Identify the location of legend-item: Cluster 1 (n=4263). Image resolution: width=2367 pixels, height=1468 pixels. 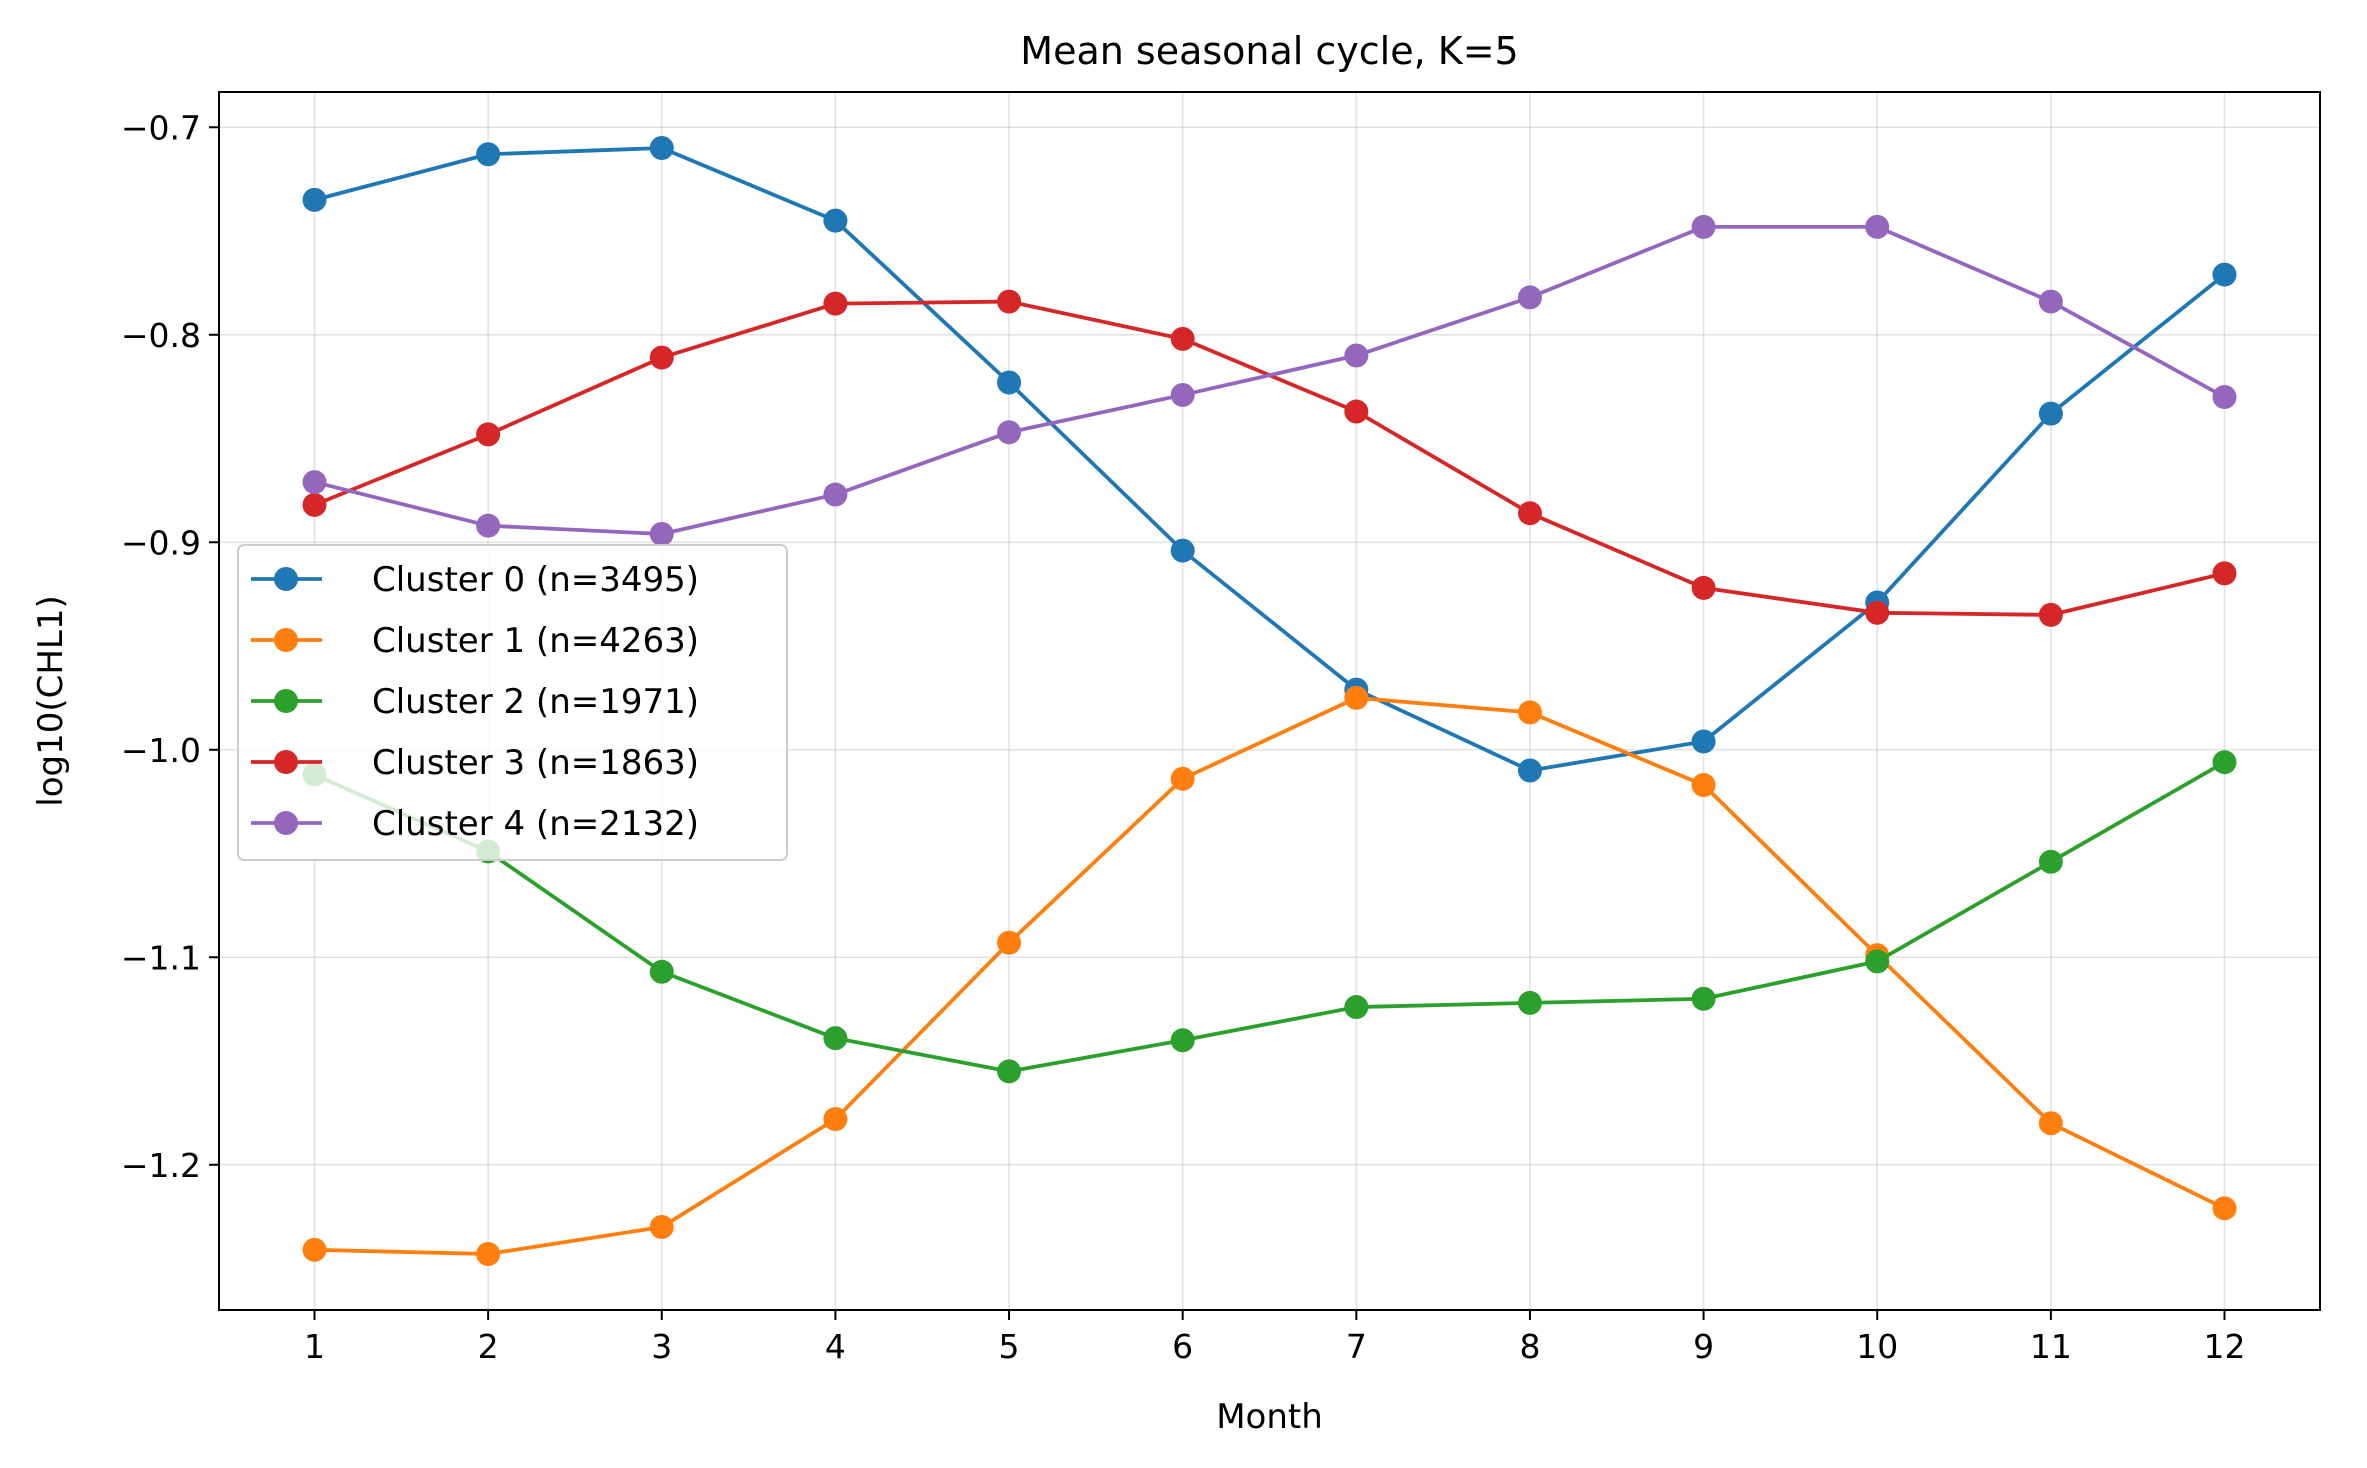
(475, 641).